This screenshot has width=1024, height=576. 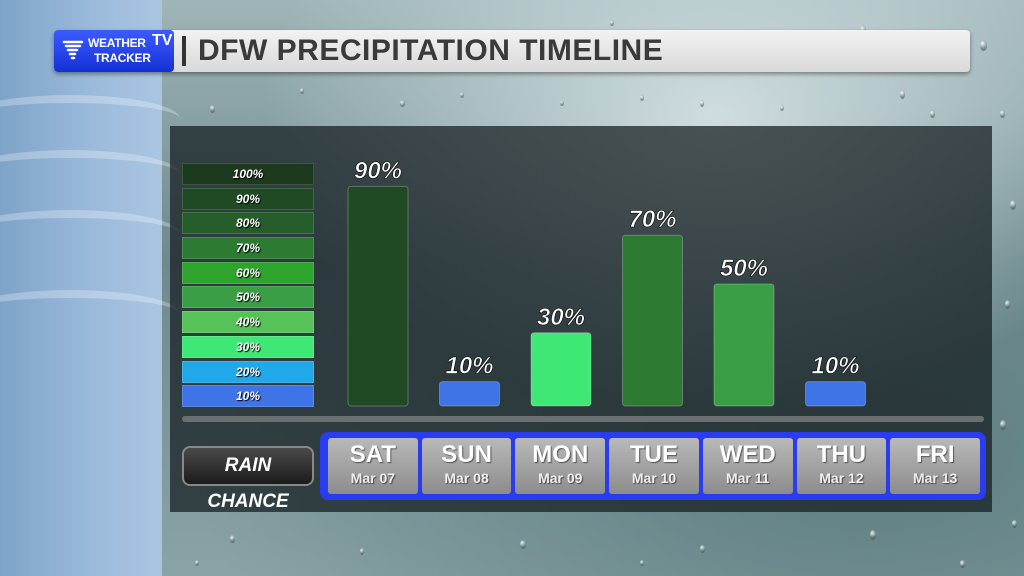 What do you see at coordinates (935, 454) in the screenshot?
I see `day-name: FRI` at bounding box center [935, 454].